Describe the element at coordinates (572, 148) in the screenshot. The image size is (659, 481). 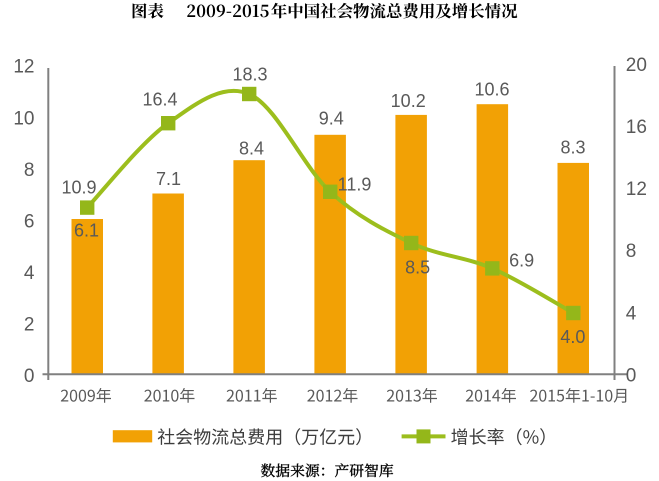
I see `svg-text: 8.3` at that location.